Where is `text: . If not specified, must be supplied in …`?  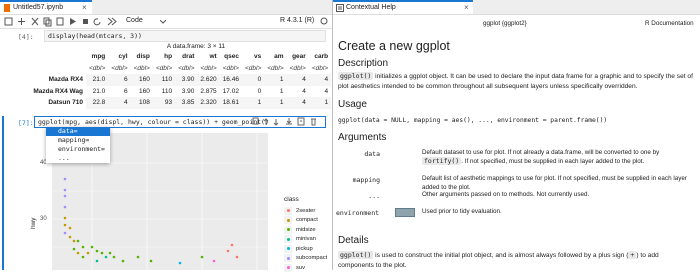
text: . If not specified, must be supplied in … is located at coordinates (553, 161).